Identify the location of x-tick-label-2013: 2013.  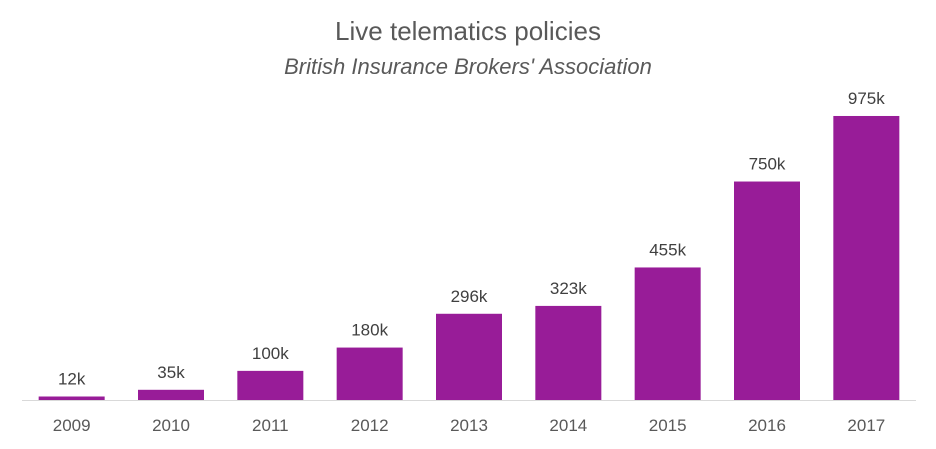
(469, 425).